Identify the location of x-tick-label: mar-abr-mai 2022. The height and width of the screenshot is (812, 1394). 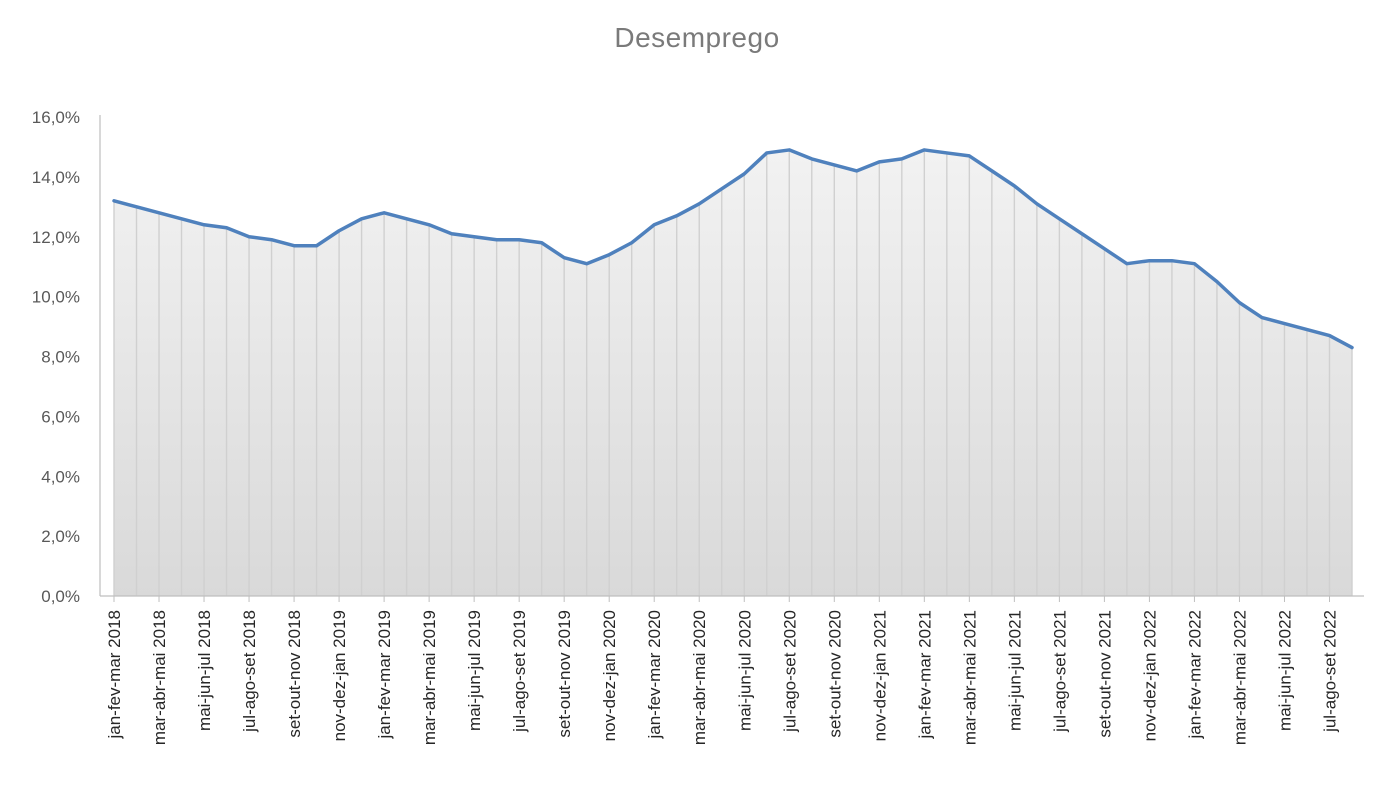
(1239, 677).